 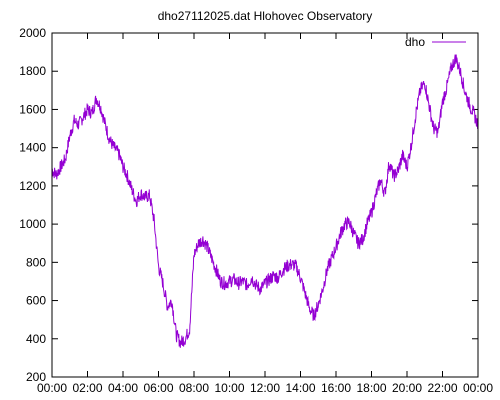 I want to click on x-tick-label: 14:00, so click(x=300, y=388).